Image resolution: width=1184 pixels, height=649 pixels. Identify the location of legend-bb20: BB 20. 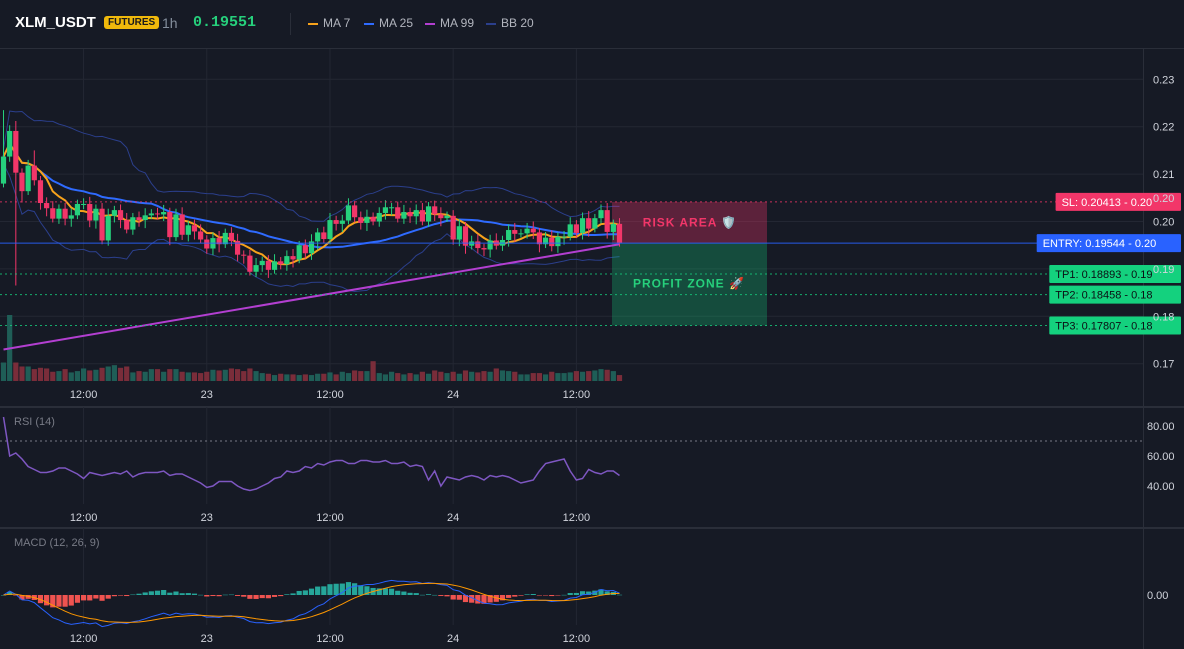
(510, 23).